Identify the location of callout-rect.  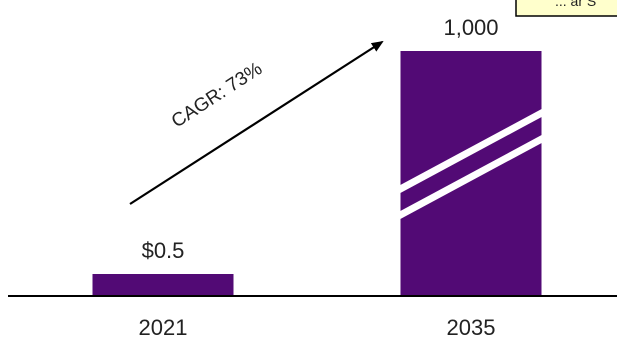
(566, 8).